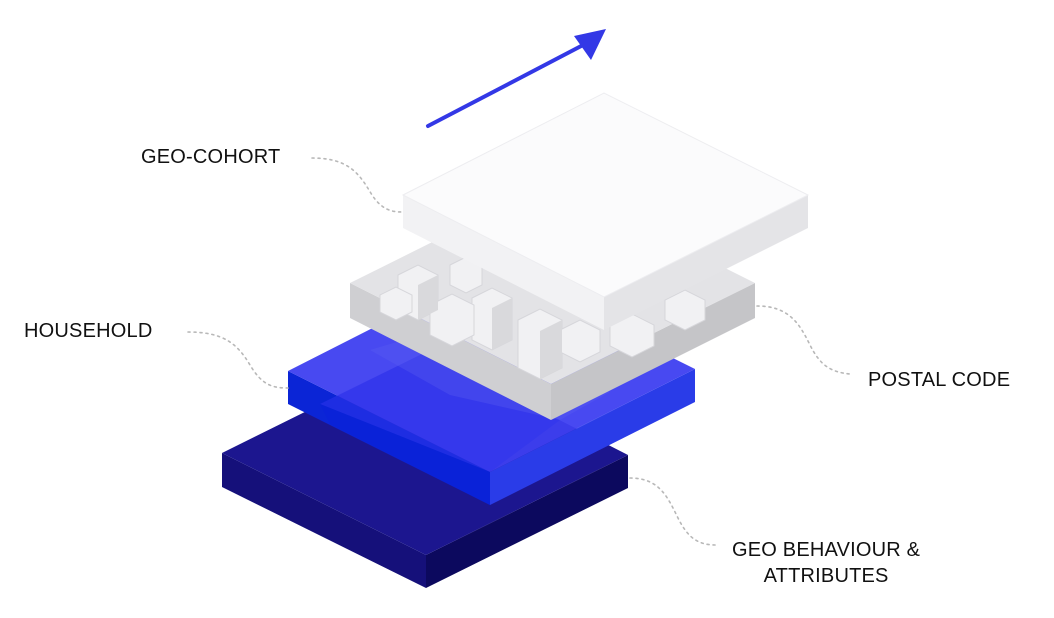 The height and width of the screenshot is (618, 1054). Describe the element at coordinates (673, 511) in the screenshot. I see `leader-geo-behaviour` at that location.